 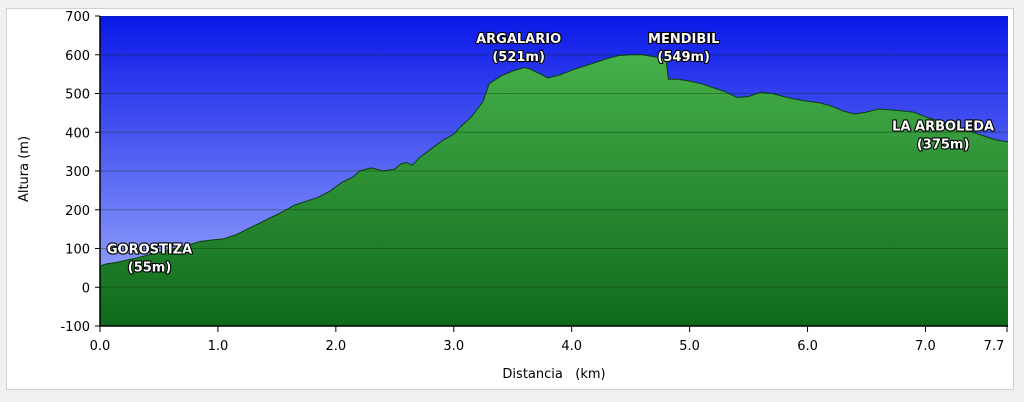 What do you see at coordinates (571, 346) in the screenshot?
I see `x-tick-label: 4.0` at bounding box center [571, 346].